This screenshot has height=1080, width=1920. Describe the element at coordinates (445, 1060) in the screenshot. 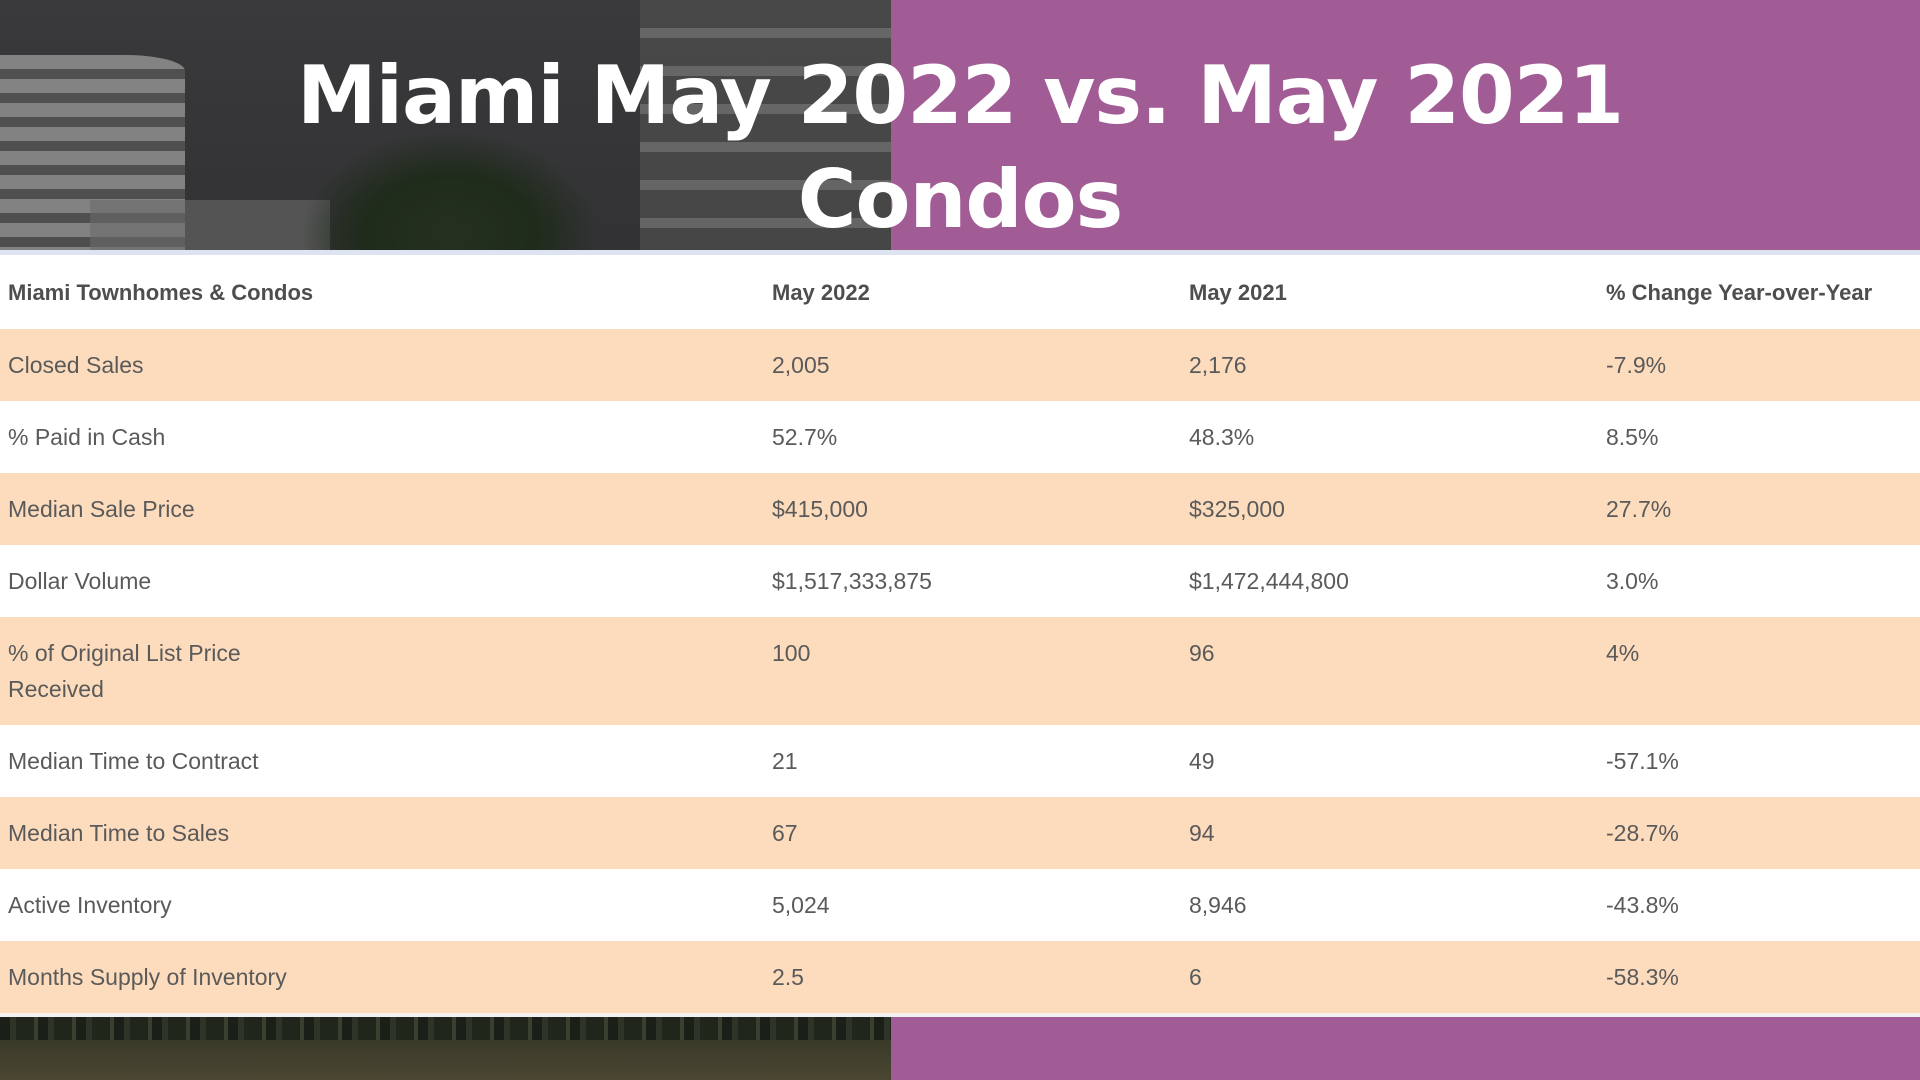

I see `background-grass` at that location.